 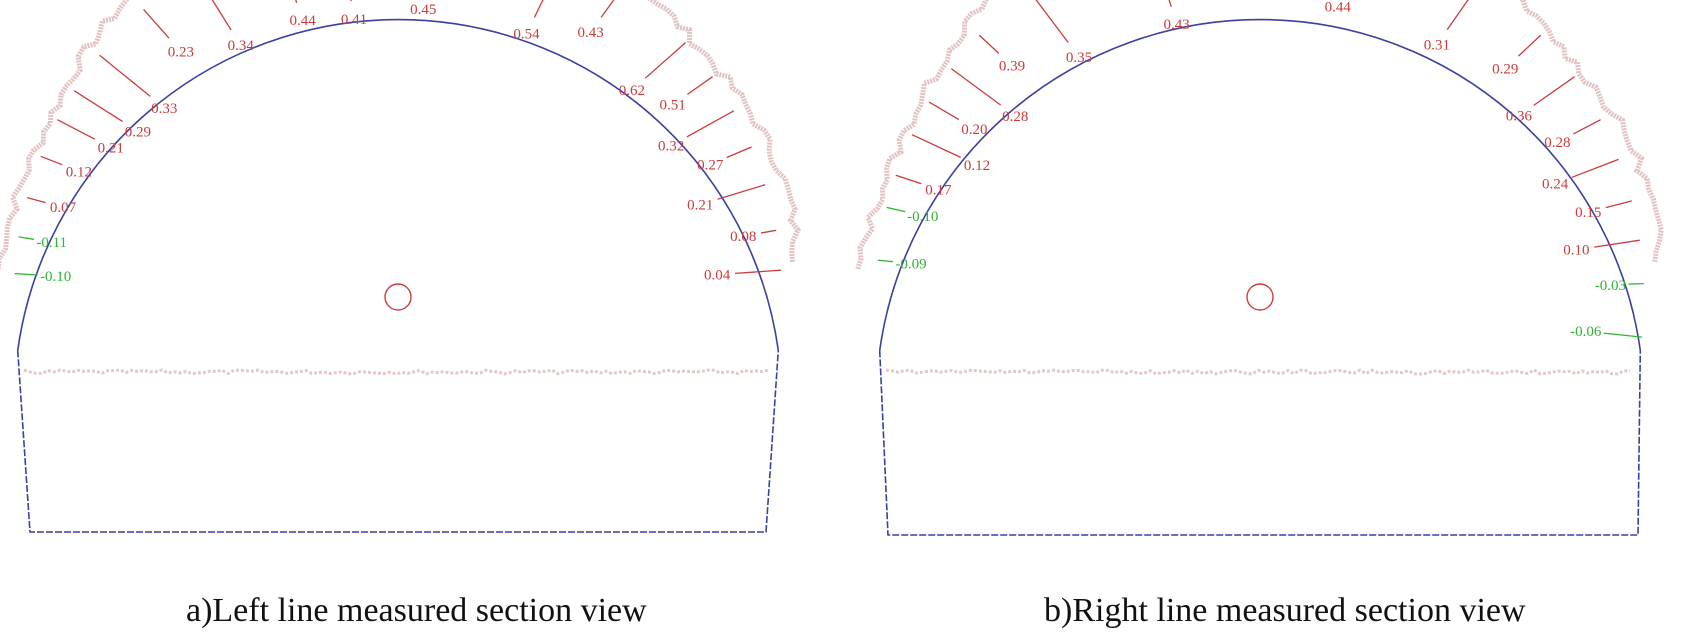 What do you see at coordinates (974, 130) in the screenshot?
I see `deviation-label: 0.20` at bounding box center [974, 130].